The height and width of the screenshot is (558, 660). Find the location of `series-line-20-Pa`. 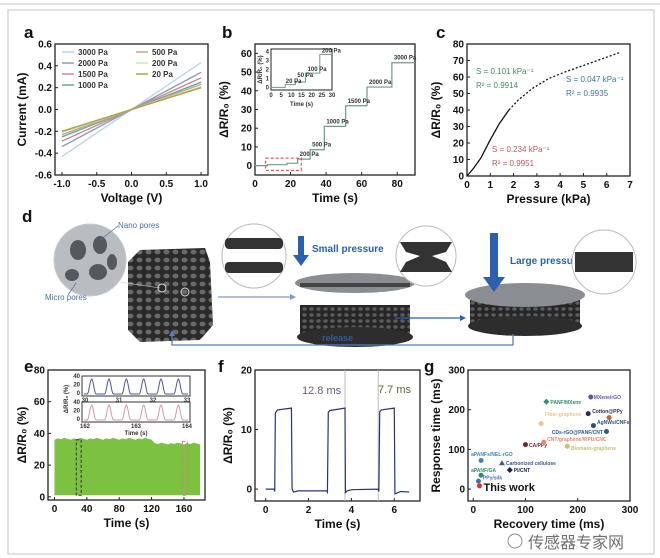

series-line-20-Pa is located at coordinates (131, 109).